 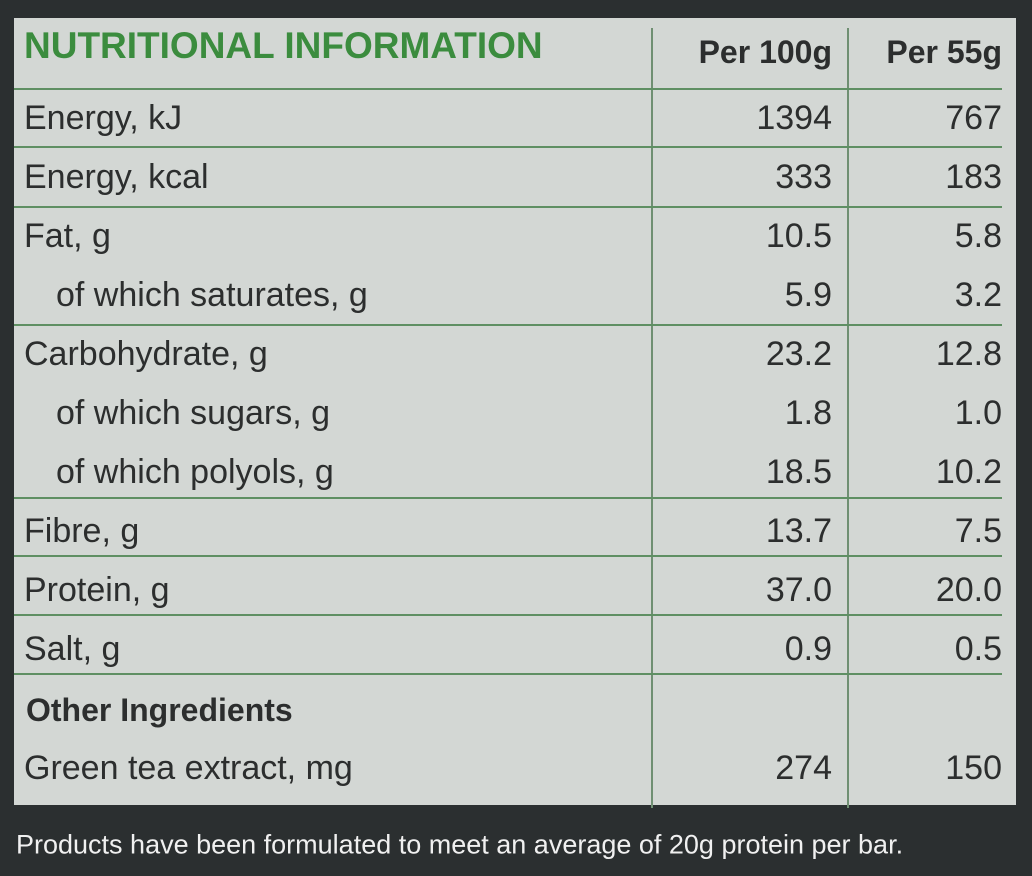 What do you see at coordinates (978, 413) in the screenshot?
I see `value-per-55g: 1.0` at bounding box center [978, 413].